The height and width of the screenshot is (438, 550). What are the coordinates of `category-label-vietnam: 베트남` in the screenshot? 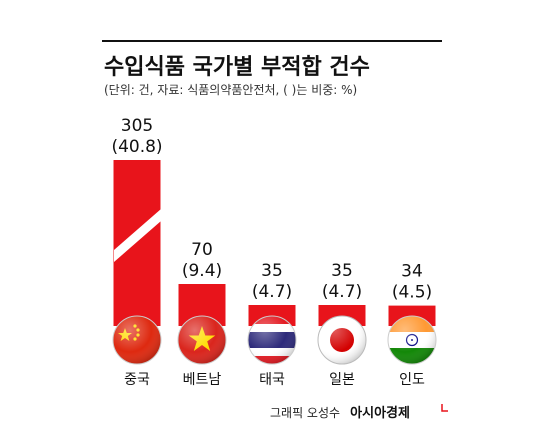 It's located at (202, 380).